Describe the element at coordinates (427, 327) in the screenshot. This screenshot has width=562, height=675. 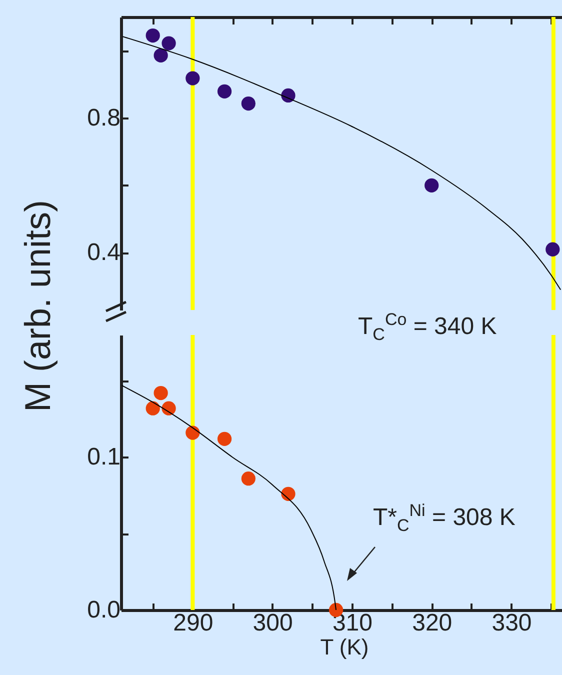
I see `annotation: T$_{C}$$^{Co}$ = 340 K` at that location.